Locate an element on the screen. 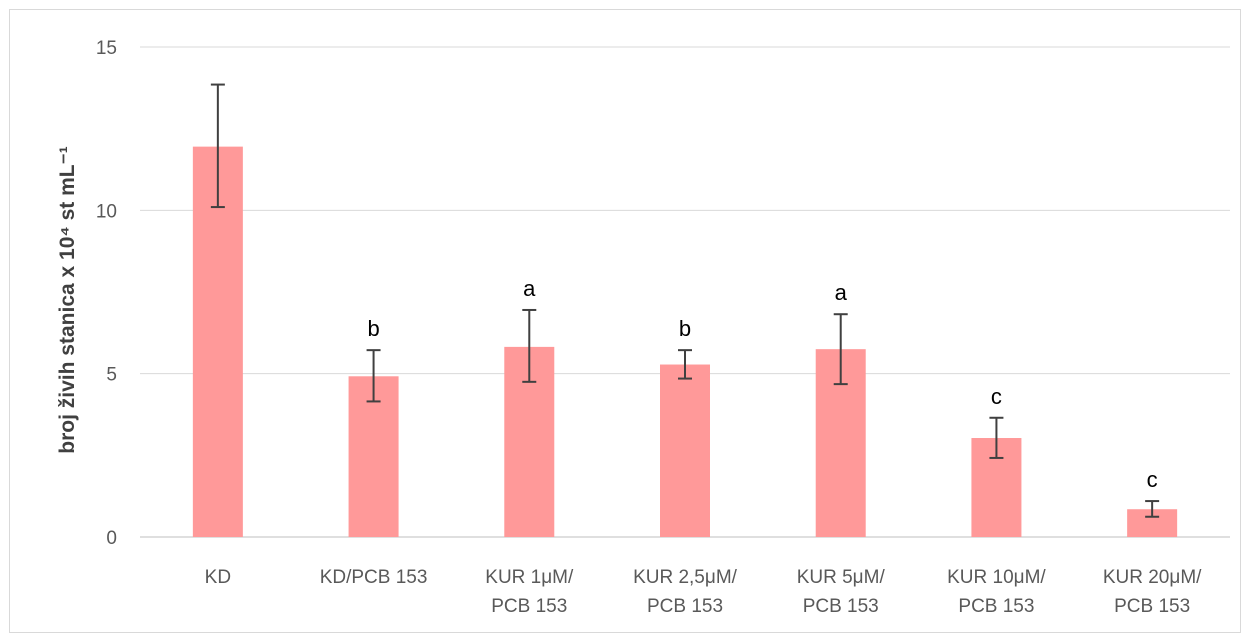 The height and width of the screenshot is (637, 1251). x-tick-label: KD/PCB 153 is located at coordinates (374, 577).